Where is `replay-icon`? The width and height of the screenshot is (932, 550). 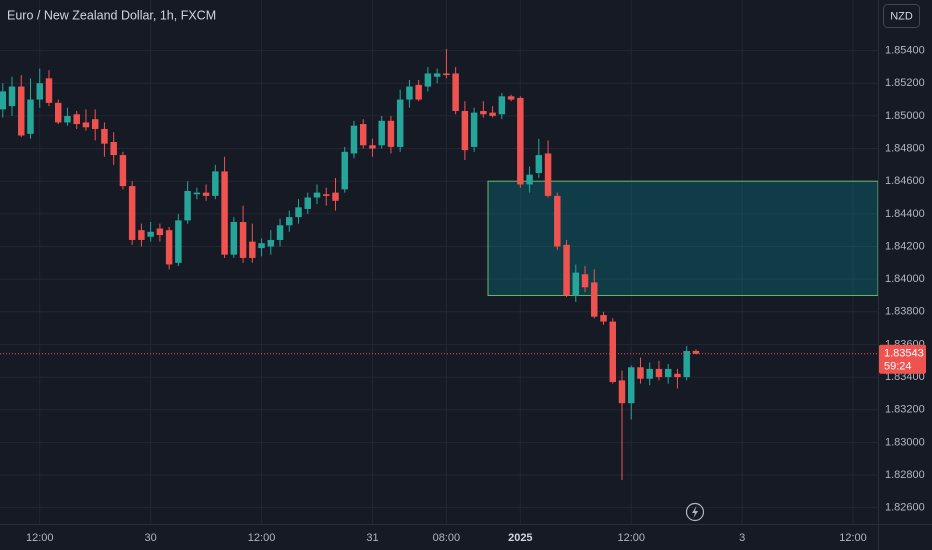
replay-icon is located at coordinates (695, 512).